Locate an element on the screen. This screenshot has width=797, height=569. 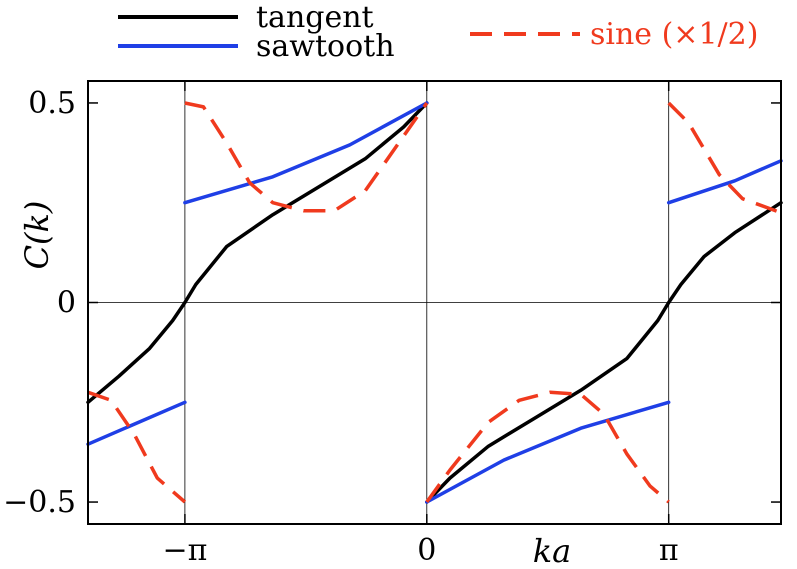
legend-label-sine: sine (×1/2) is located at coordinates (674, 34).